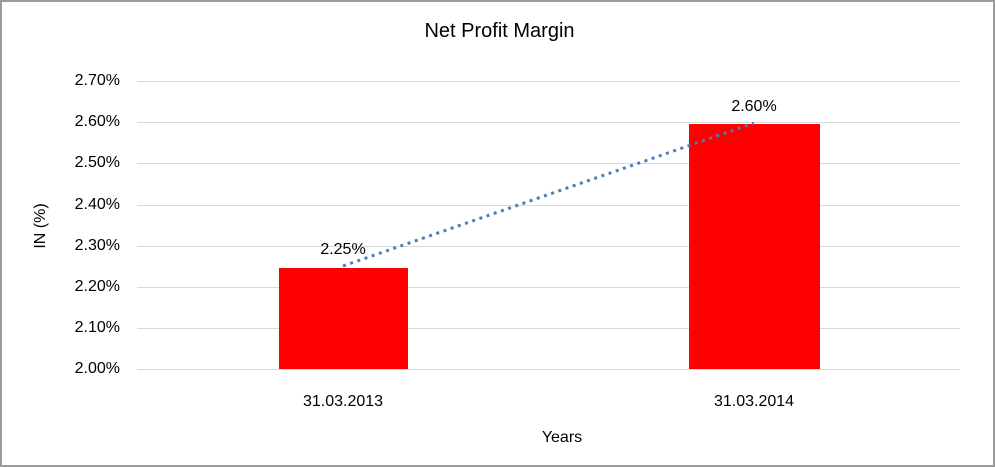  I want to click on x-axis-line, so click(548, 369).